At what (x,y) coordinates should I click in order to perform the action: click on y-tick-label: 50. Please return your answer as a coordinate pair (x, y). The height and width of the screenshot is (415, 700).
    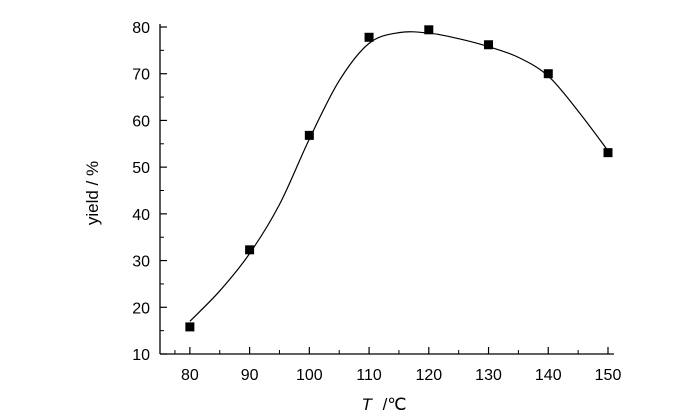
    Looking at the image, I should click on (141, 168).